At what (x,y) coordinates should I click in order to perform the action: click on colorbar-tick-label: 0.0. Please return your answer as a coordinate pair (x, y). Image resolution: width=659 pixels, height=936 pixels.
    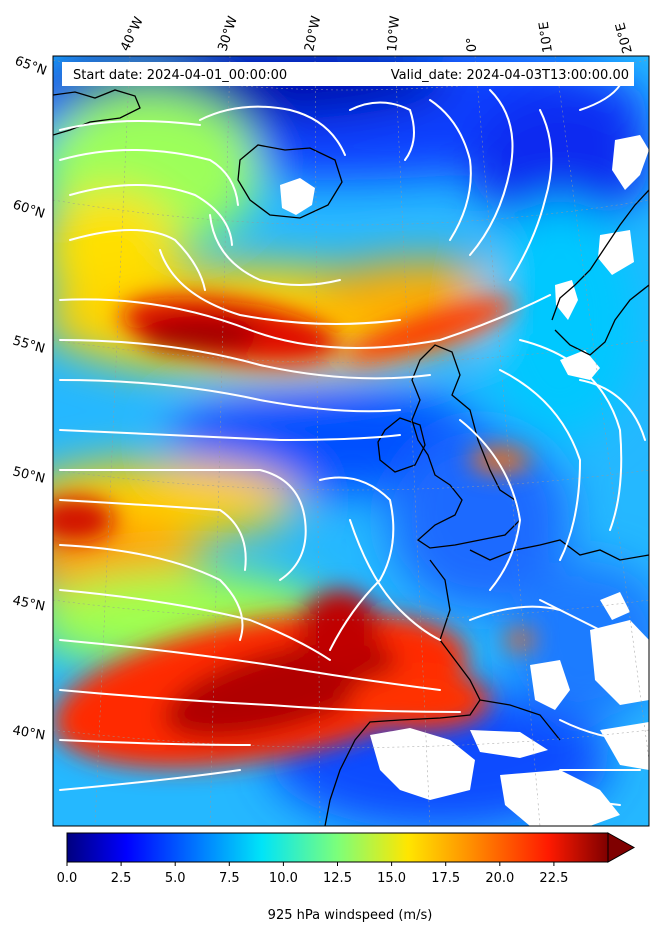
    Looking at the image, I should click on (67, 878).